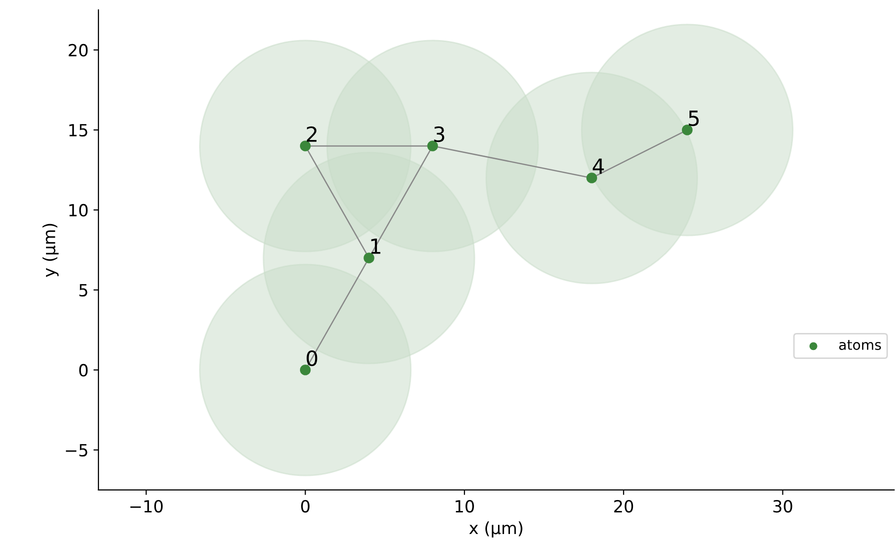 This screenshot has height=553, width=895. What do you see at coordinates (78, 130) in the screenshot?
I see `y-tick-label: 15` at bounding box center [78, 130].